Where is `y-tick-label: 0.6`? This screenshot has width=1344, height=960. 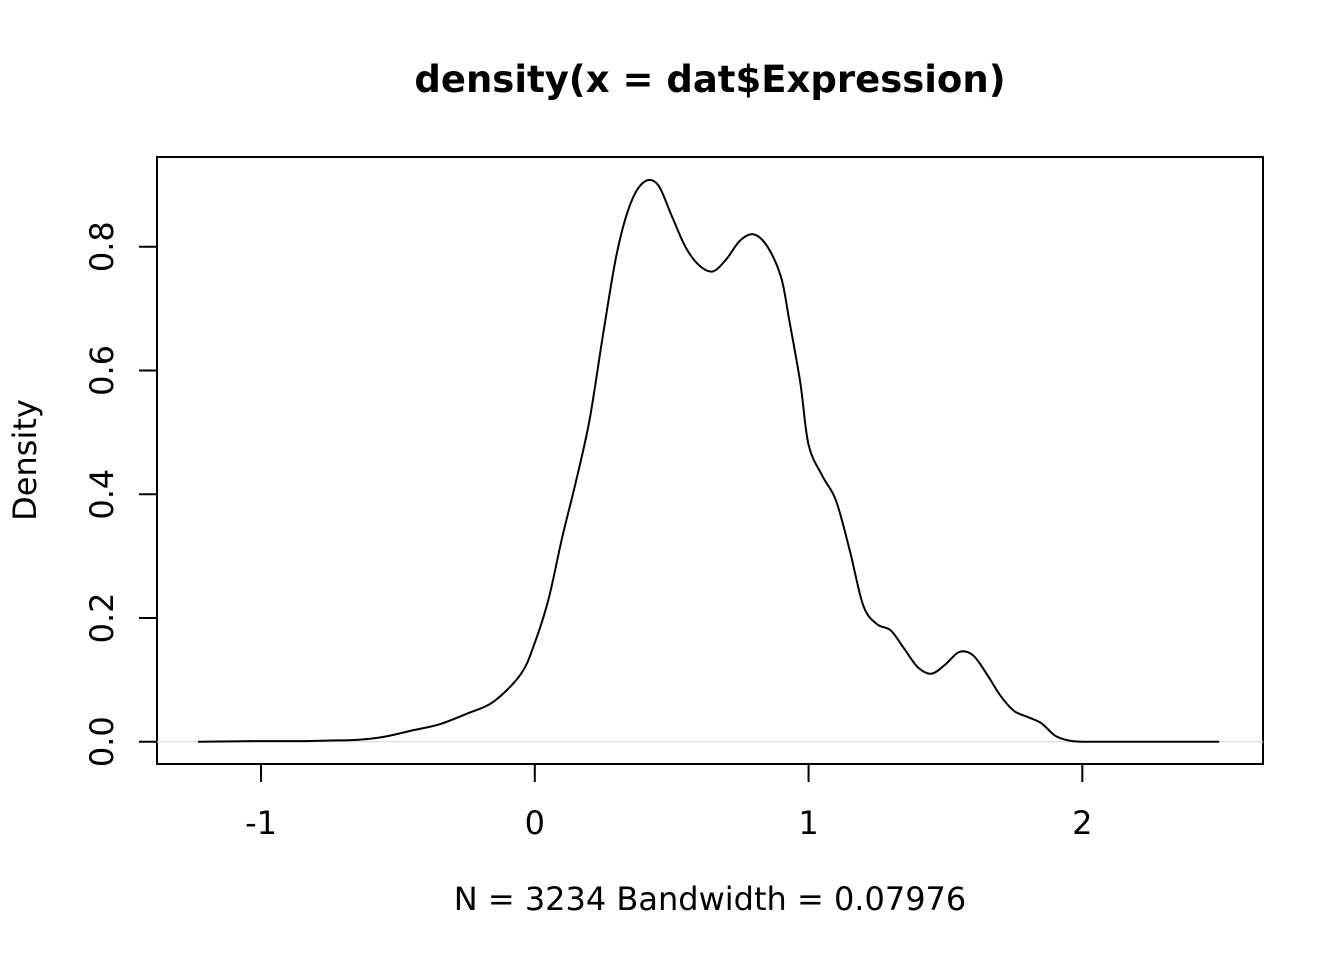
y-tick-label: 0.6 is located at coordinates (102, 370).